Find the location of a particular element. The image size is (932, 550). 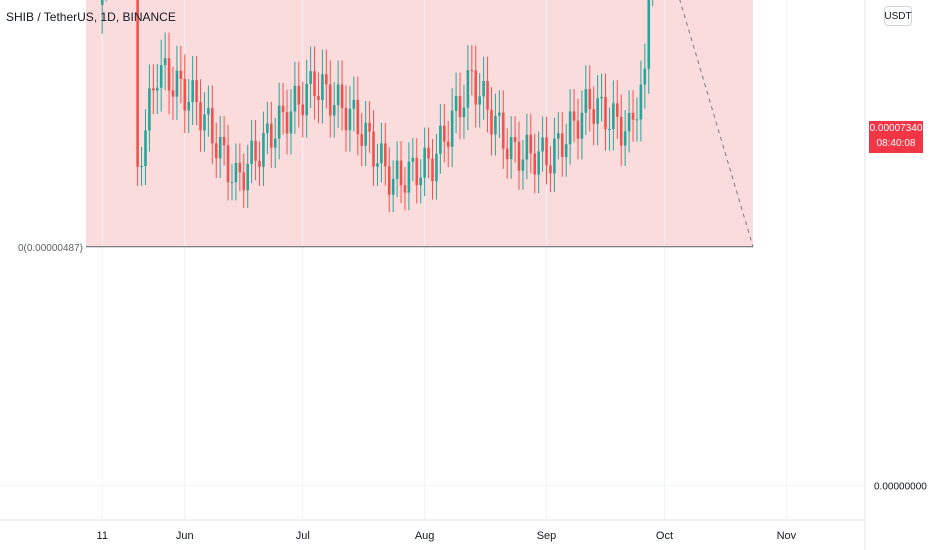

x-tick-label-3: Aug is located at coordinates (425, 536).